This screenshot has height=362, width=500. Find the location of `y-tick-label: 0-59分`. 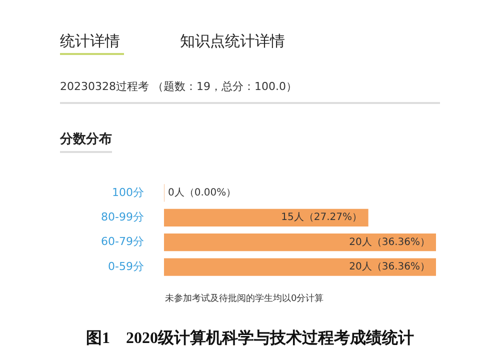

y-tick-label: 0-59分 is located at coordinates (126, 266).